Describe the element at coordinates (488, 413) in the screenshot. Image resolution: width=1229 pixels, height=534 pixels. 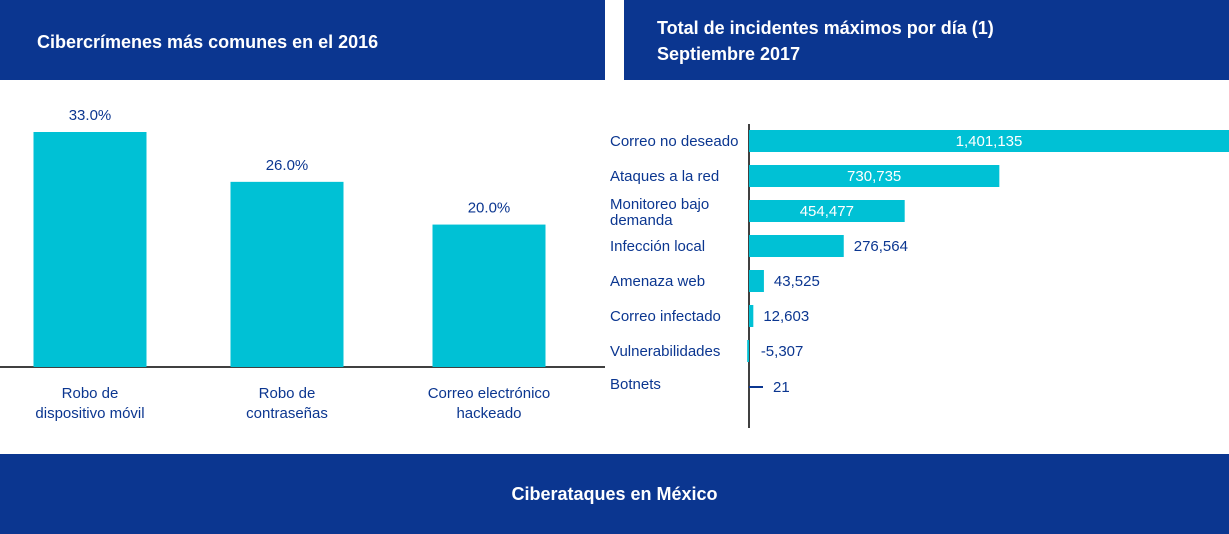
I see `category-label-3-line-2: hackeado` at that location.